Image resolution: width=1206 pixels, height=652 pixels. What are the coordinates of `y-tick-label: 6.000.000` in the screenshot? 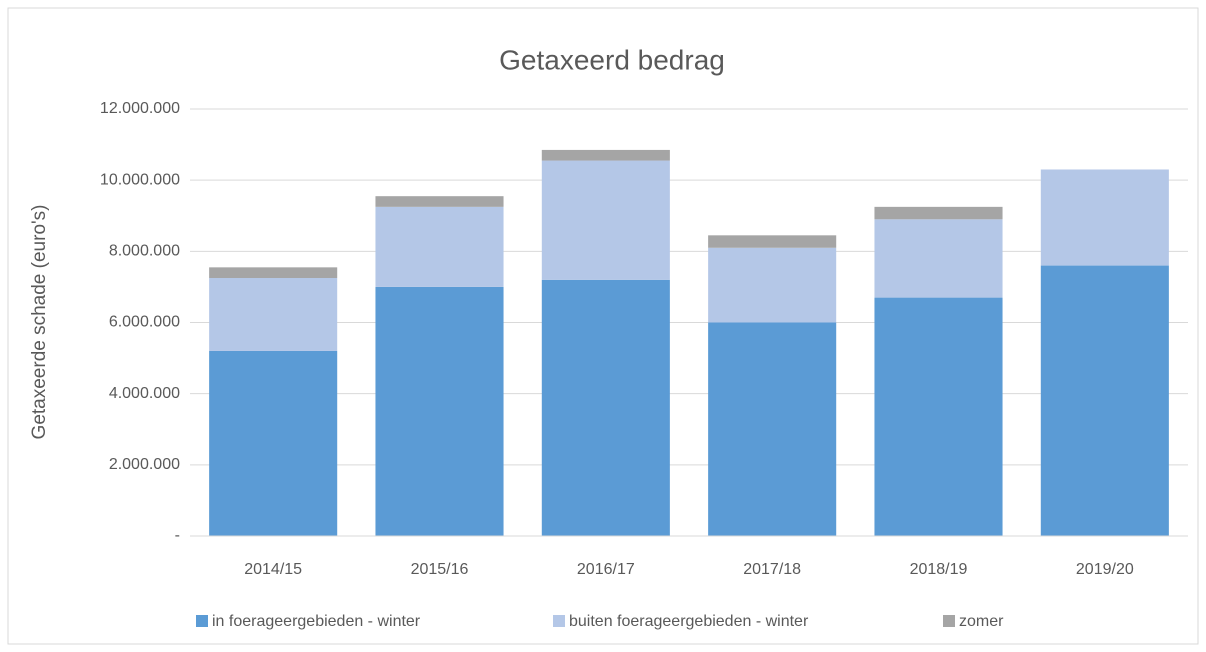 It's located at (144, 322).